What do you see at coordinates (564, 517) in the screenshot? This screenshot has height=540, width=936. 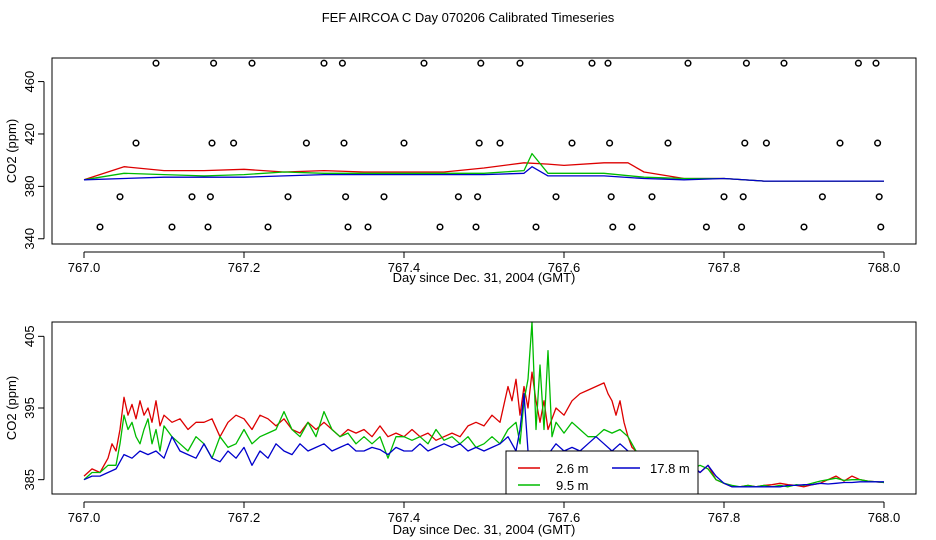 I see `bottom-x-tick-label: 767.6` at bounding box center [564, 517].